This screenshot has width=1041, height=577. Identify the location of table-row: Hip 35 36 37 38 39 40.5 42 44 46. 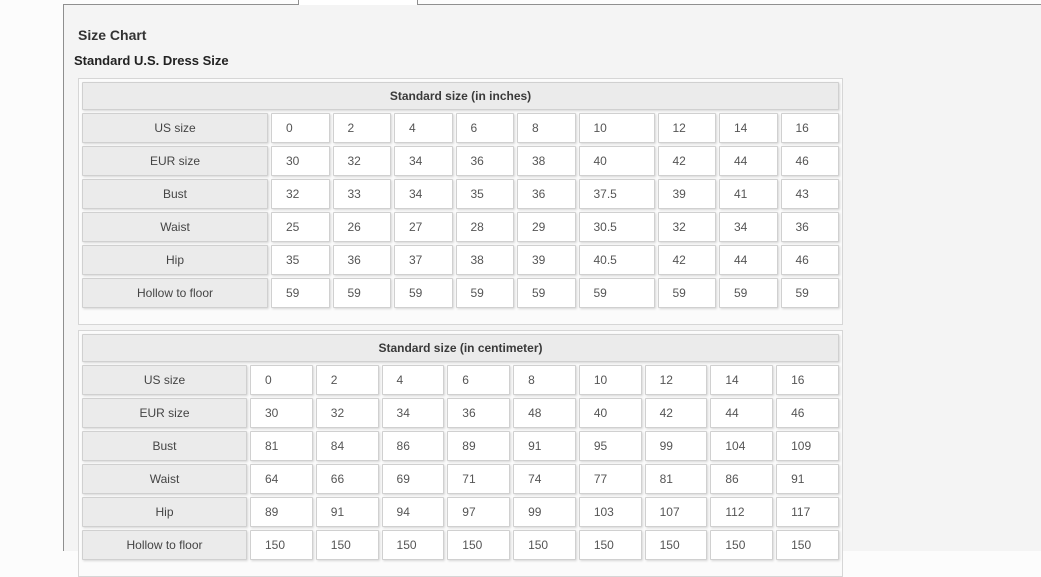
(460, 260).